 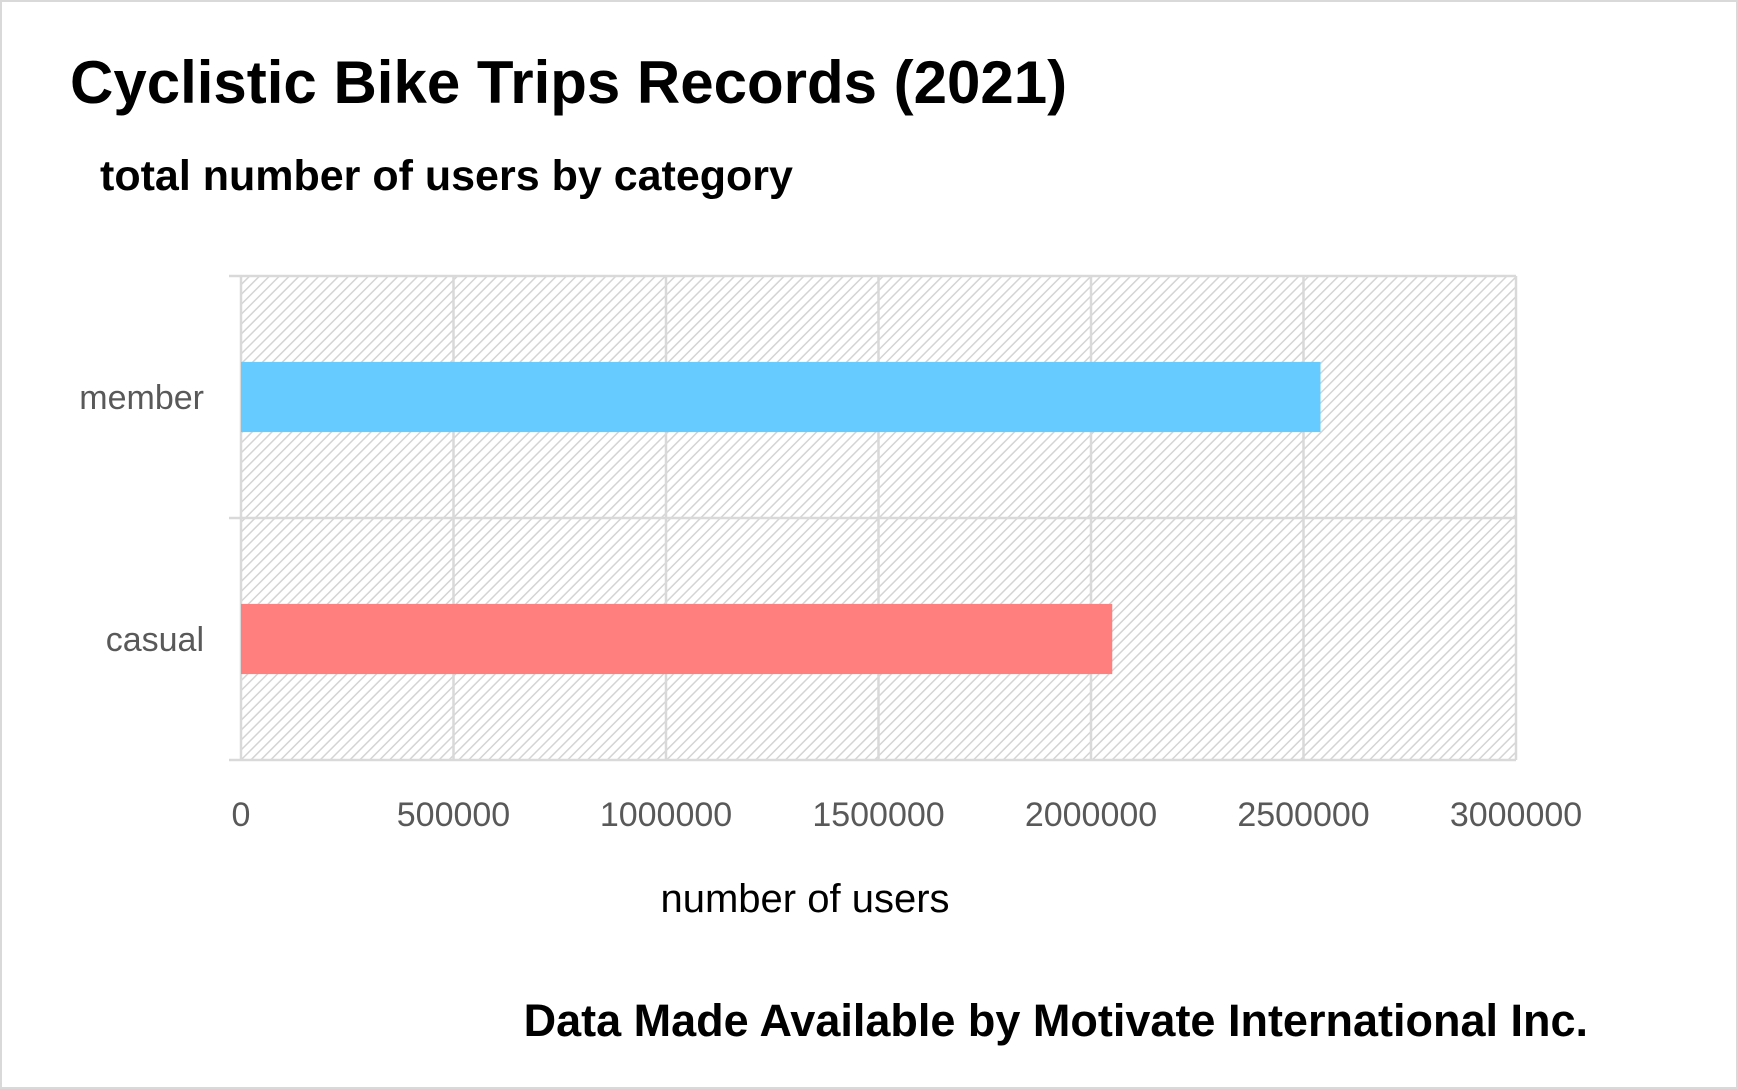 I want to click on x-tick-label: 500000, so click(x=453, y=815).